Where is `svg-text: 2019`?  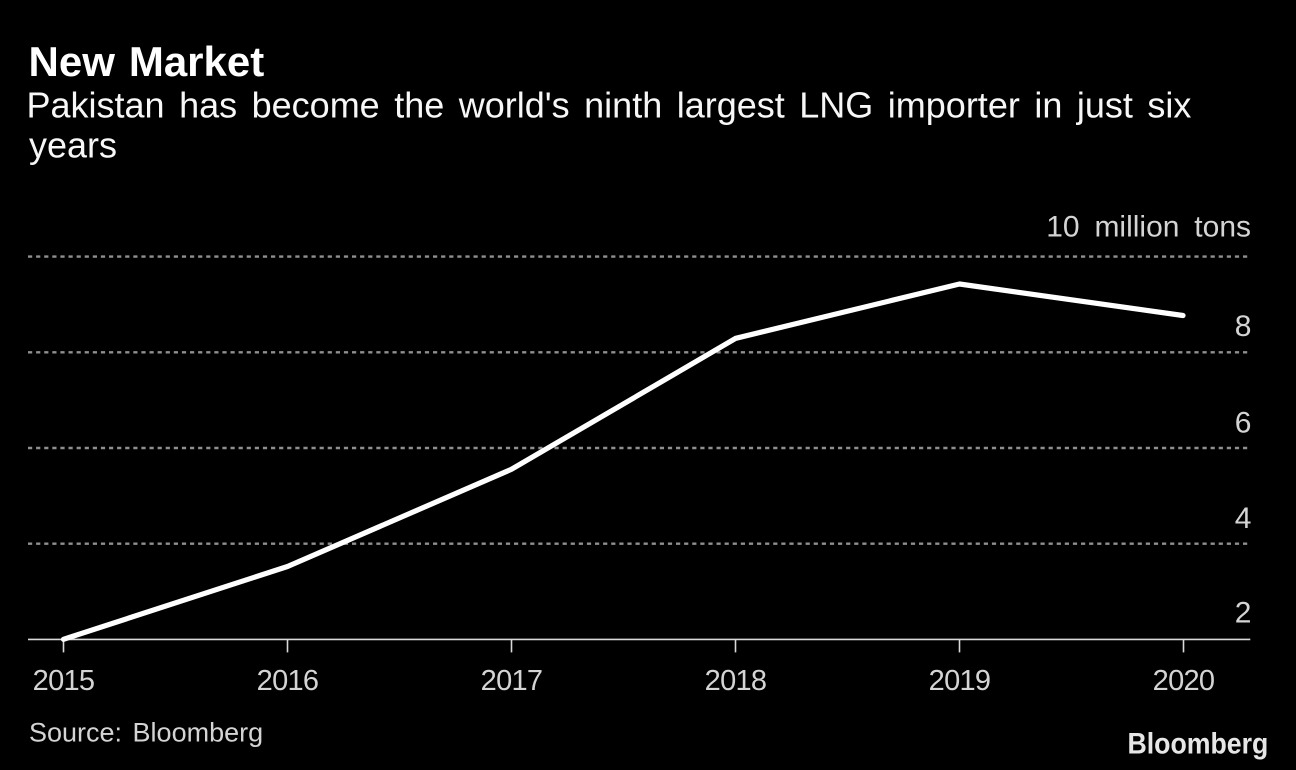 svg-text: 2019 is located at coordinates (960, 681).